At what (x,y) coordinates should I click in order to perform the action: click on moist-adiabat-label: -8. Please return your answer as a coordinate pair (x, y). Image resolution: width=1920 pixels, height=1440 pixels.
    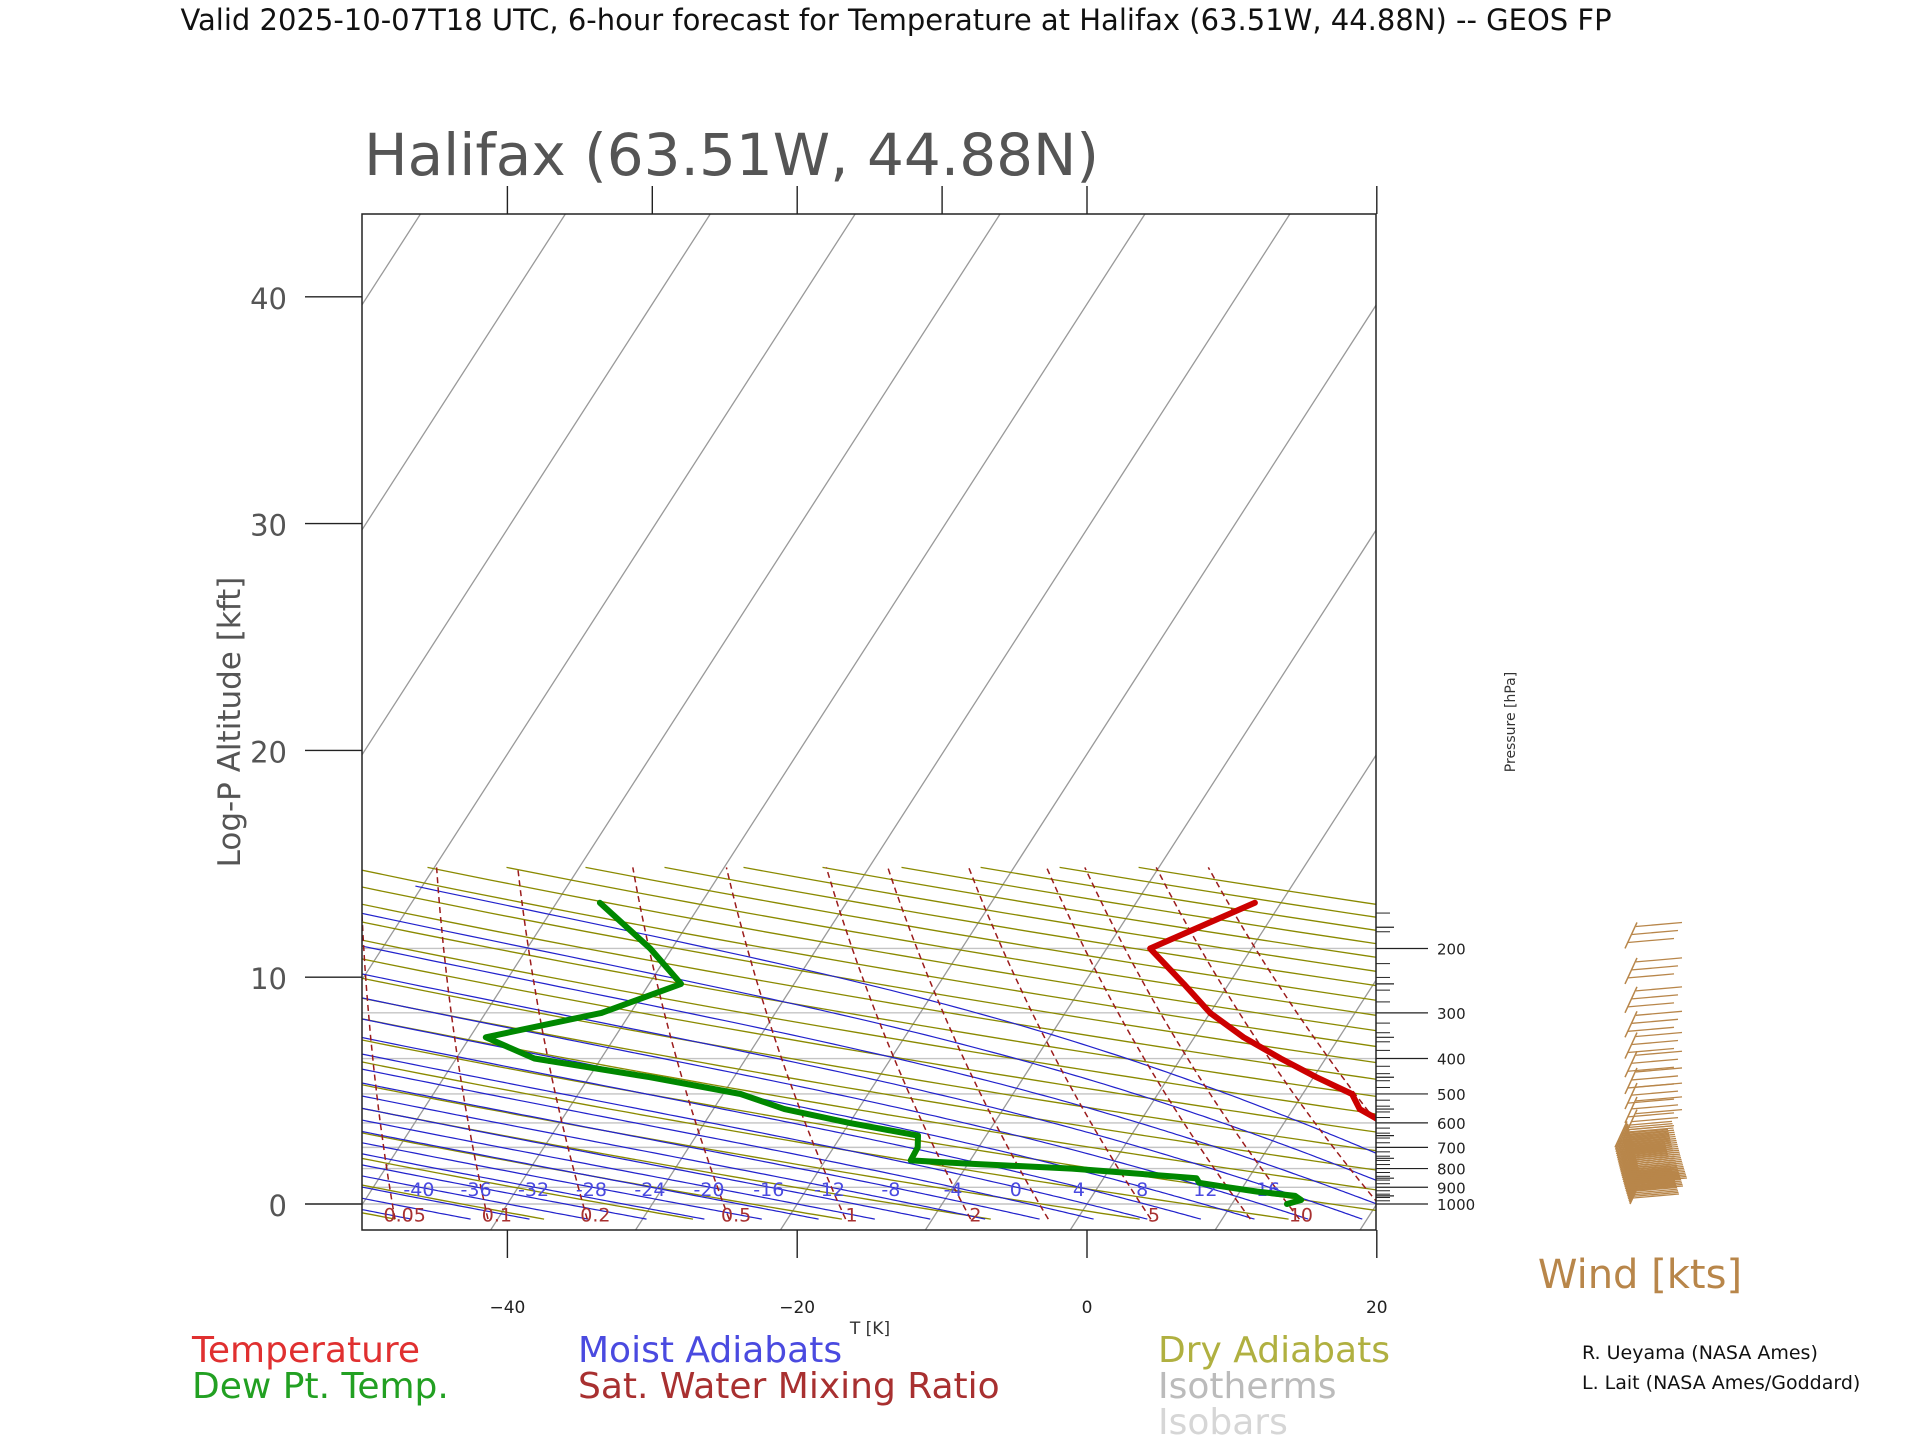
    Looking at the image, I should click on (890, 1190).